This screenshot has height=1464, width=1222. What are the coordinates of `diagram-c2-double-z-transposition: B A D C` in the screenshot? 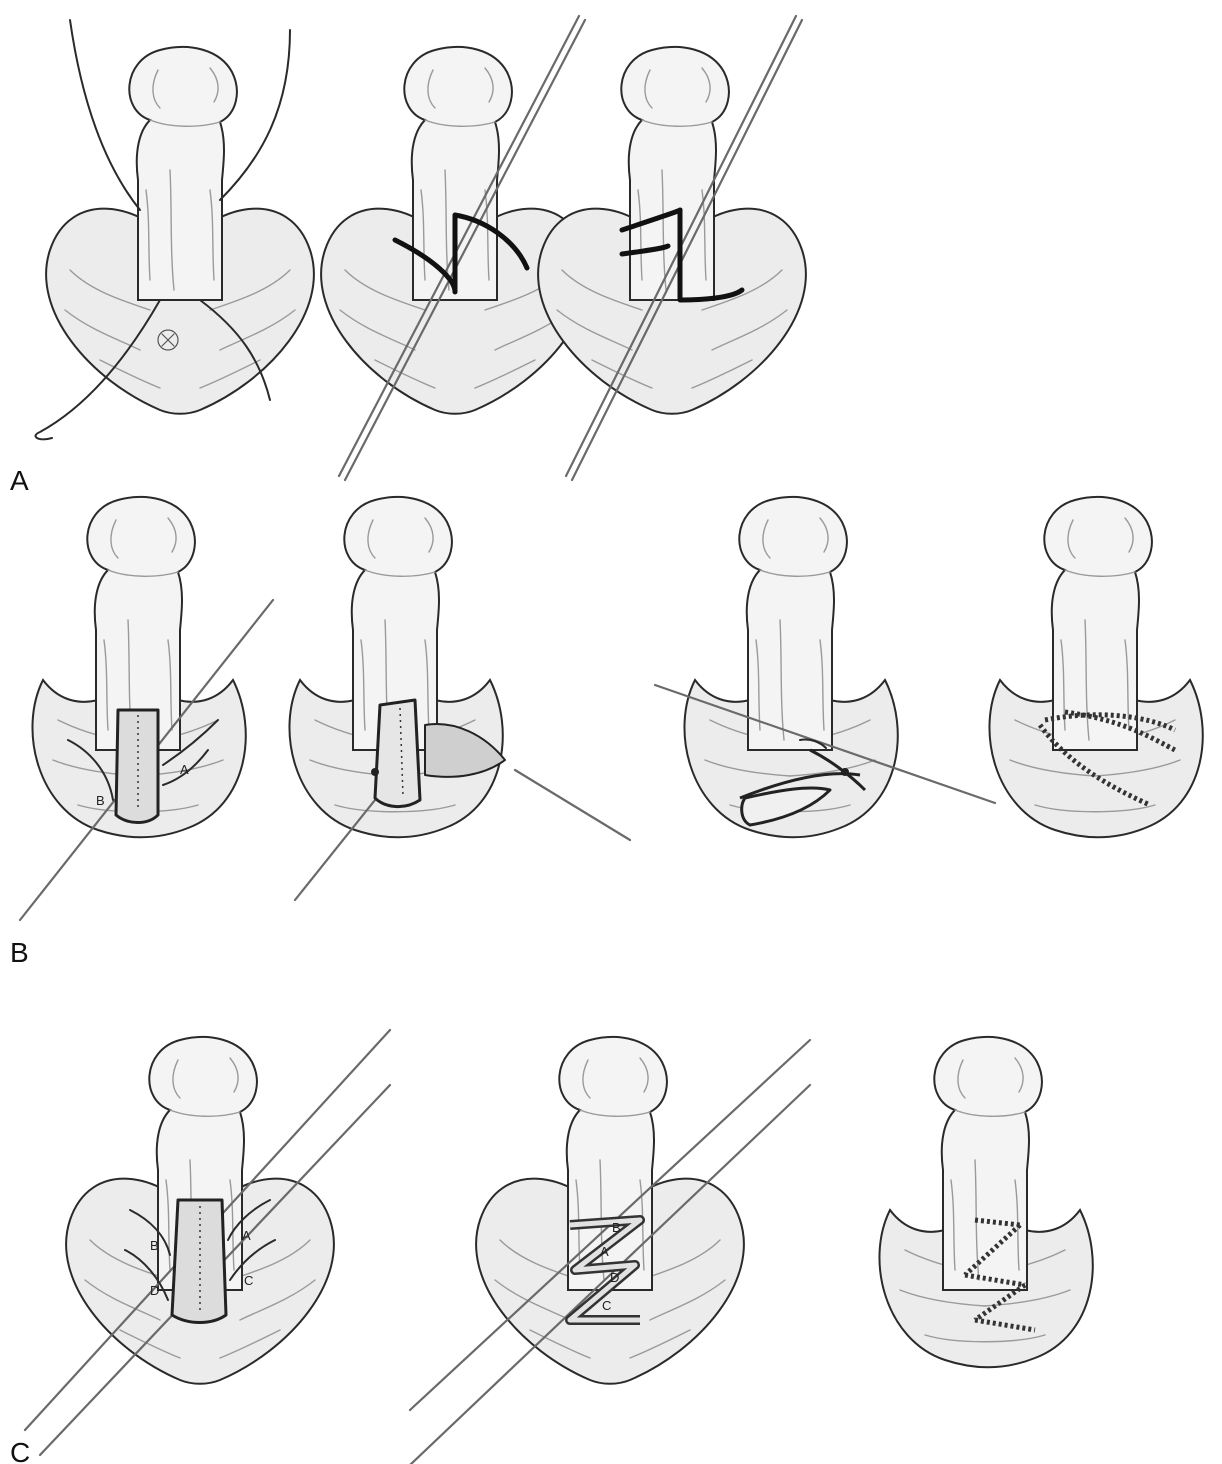 It's located at (610, 1249).